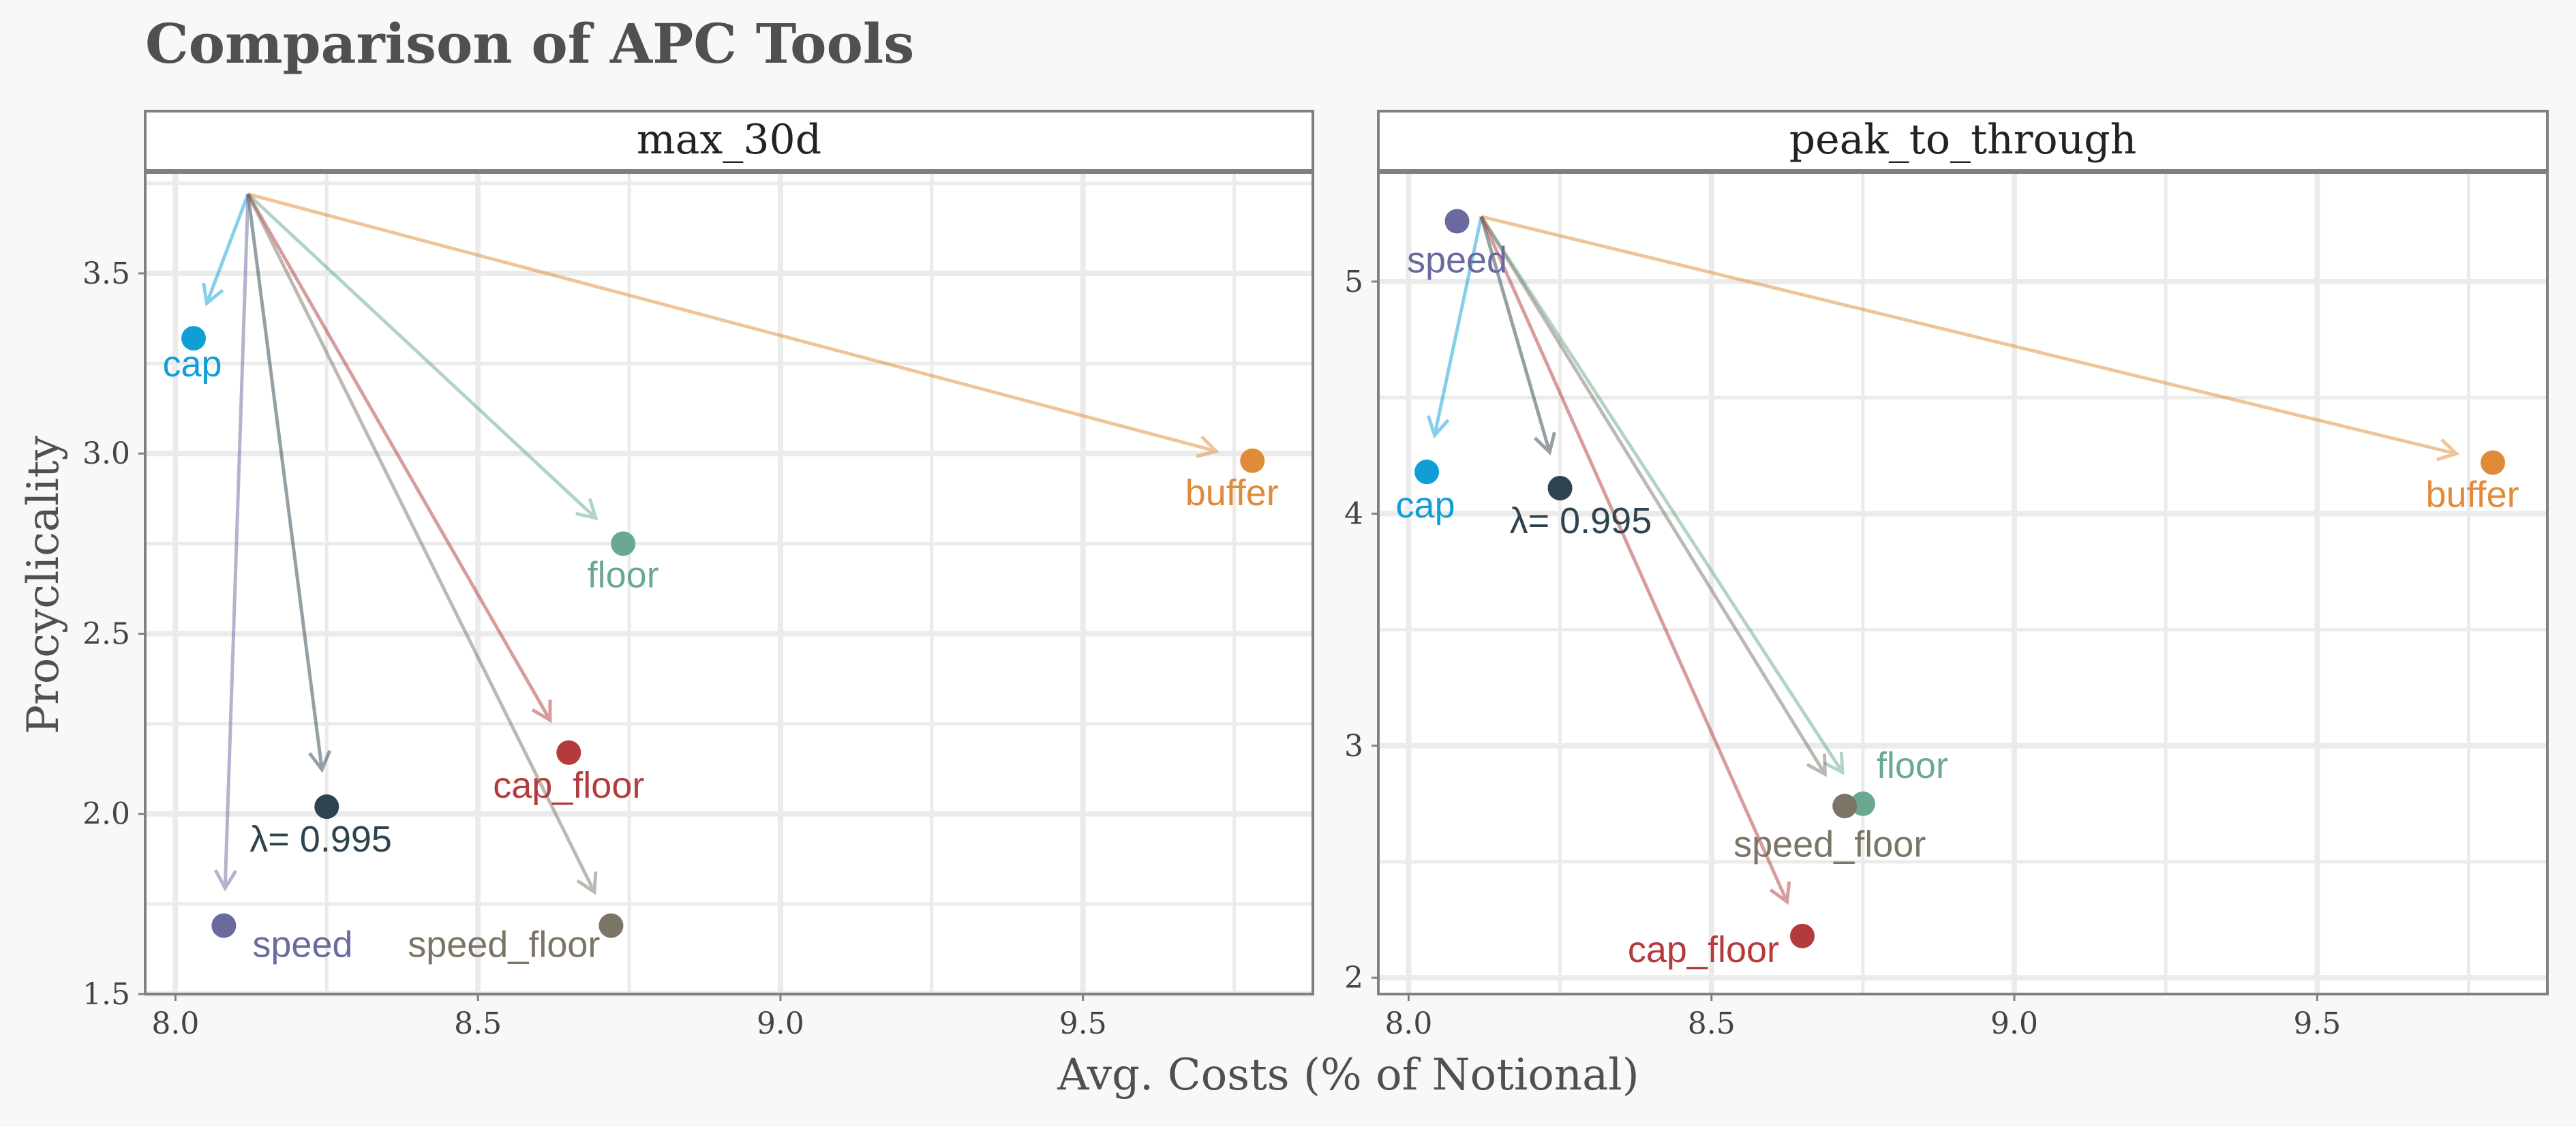 The width and height of the screenshot is (2576, 1127). What do you see at coordinates (106, 453) in the screenshot?
I see `y-tick-label: 3.0` at bounding box center [106, 453].